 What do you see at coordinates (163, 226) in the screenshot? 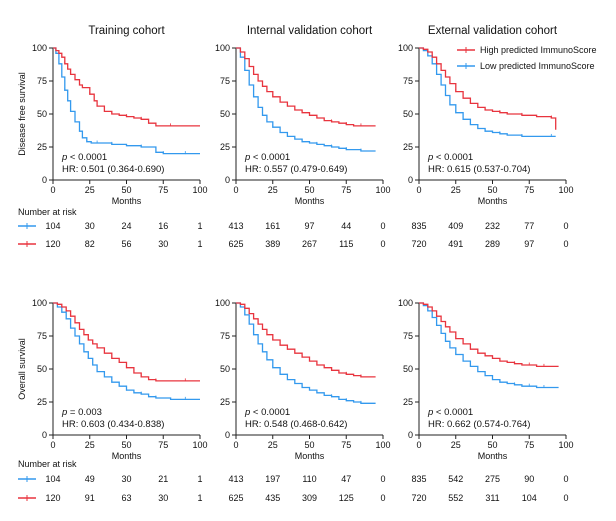
I see `risk-count-low: 16` at bounding box center [163, 226].